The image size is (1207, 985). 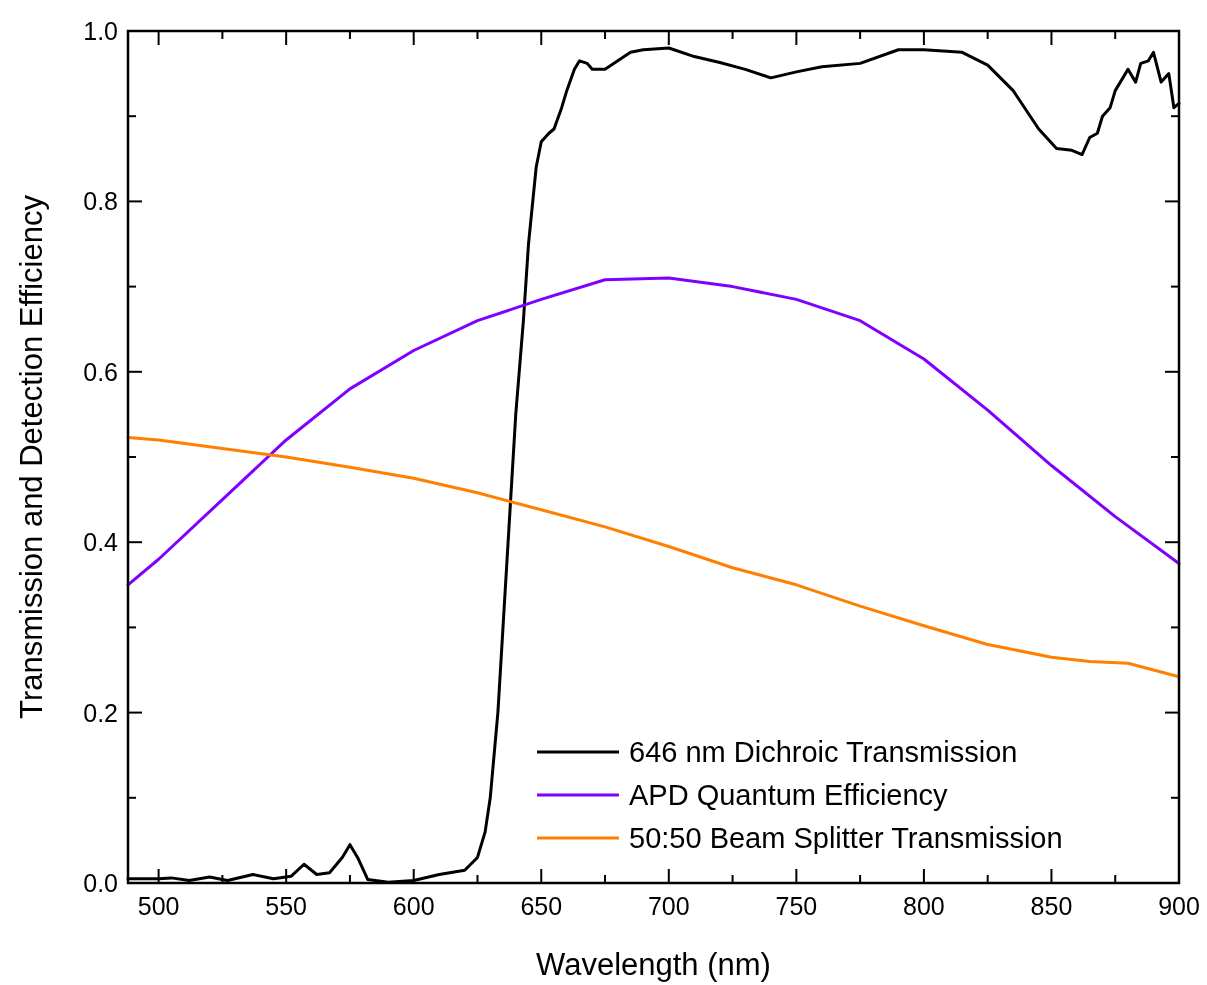 I want to click on y-axis-title: Transmission and Detection Efficiency, so click(x=31, y=456).